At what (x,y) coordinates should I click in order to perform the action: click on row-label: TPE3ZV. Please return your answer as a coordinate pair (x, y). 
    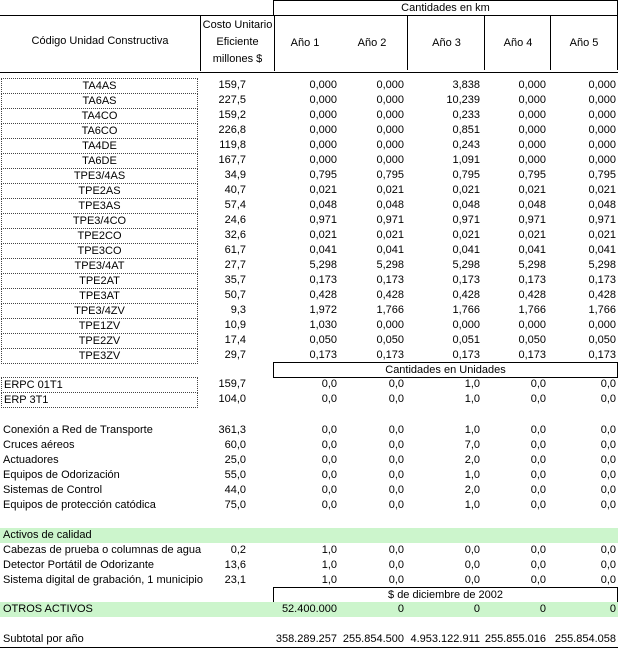
    Looking at the image, I should click on (99, 356).